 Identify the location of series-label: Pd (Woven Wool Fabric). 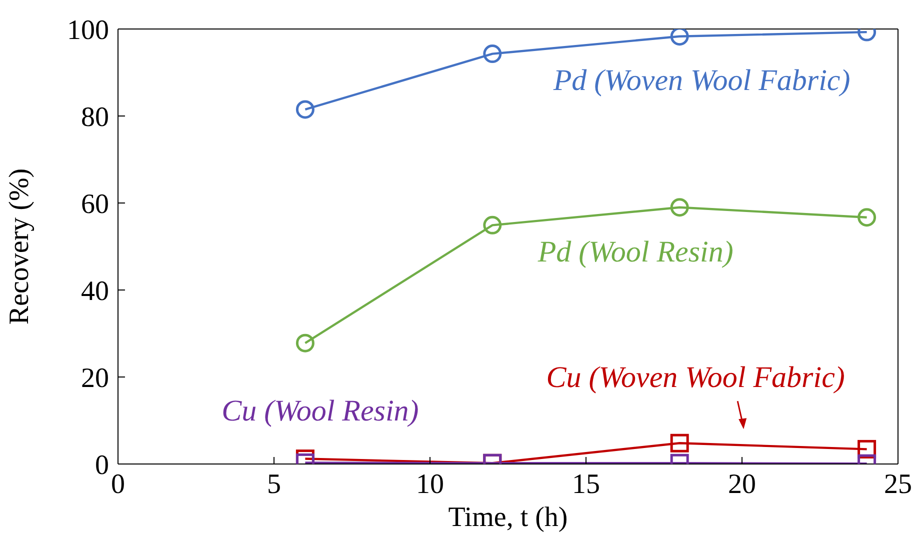
(701, 81).